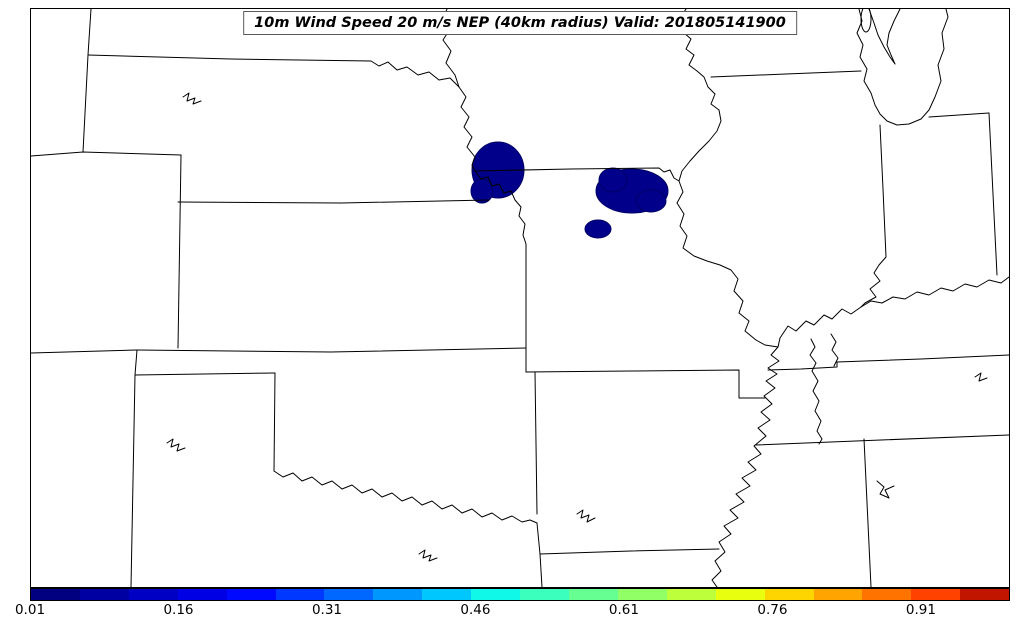 This screenshot has height=633, width=1036. What do you see at coordinates (84, 351) in the screenshot?
I see `colorado-newmexico-border` at bounding box center [84, 351].